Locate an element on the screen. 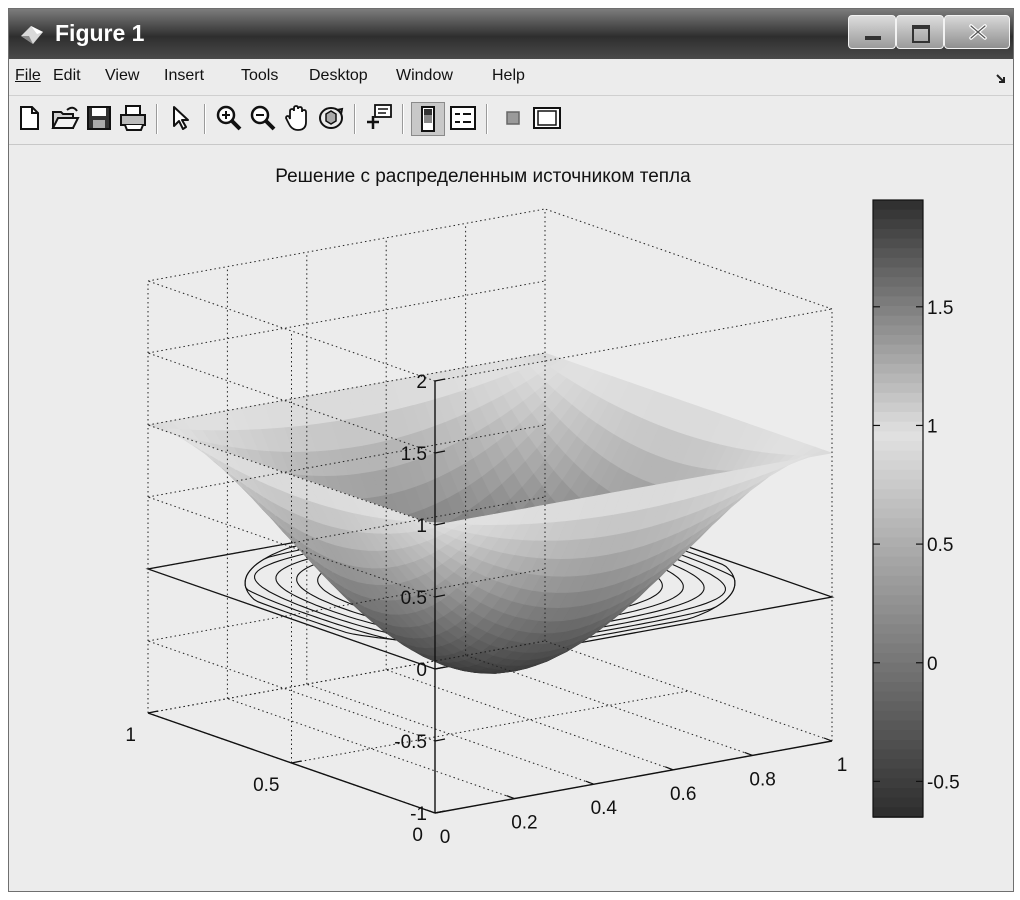 The width and height of the screenshot is (1020, 900). matlab-icon is located at coordinates (32, 35).